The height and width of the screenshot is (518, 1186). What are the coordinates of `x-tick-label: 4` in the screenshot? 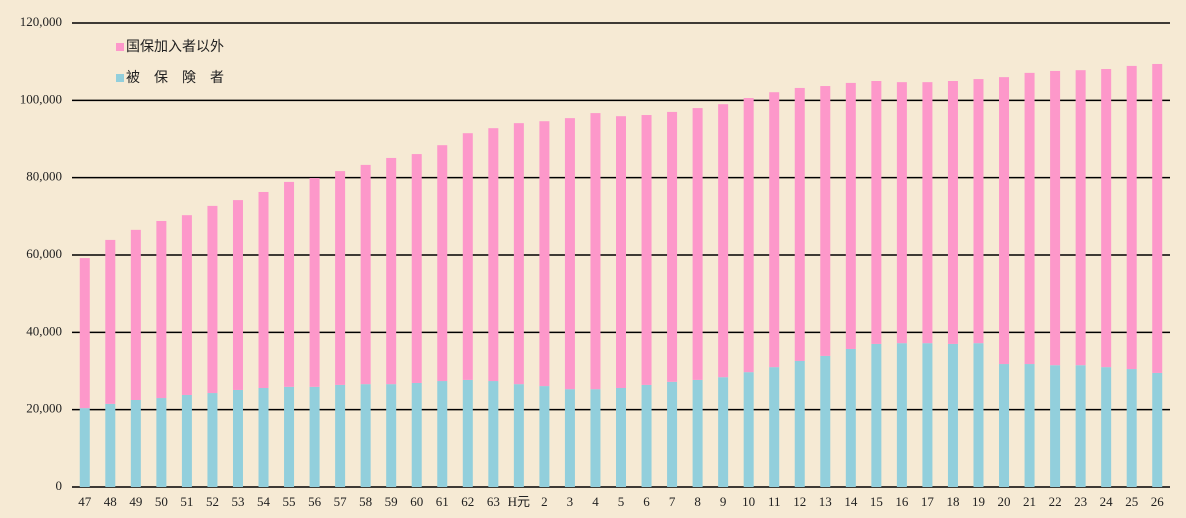 It's located at (595, 501).